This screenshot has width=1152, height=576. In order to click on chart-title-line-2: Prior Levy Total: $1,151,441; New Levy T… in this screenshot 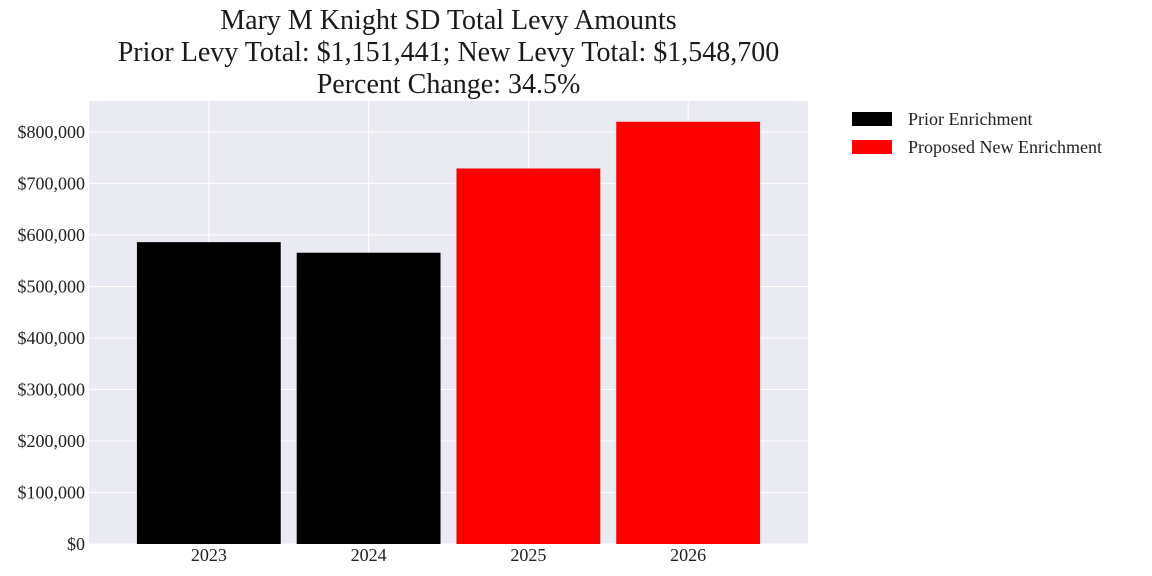, I will do `click(448, 52)`.